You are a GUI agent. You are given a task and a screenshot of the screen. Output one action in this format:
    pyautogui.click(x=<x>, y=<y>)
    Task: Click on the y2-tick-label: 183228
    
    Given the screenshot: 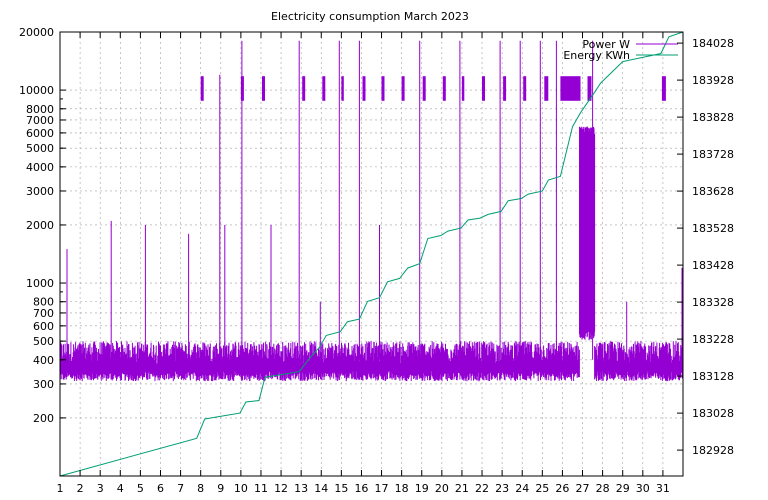 What is the action you would take?
    pyautogui.click(x=713, y=339)
    